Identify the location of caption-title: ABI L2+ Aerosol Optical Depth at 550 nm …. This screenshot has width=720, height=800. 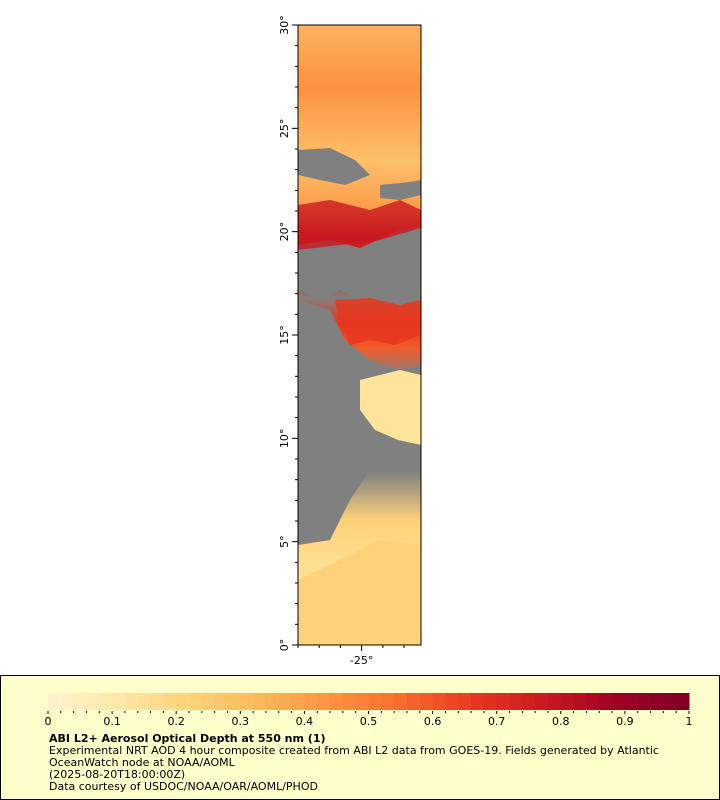
(187, 738).